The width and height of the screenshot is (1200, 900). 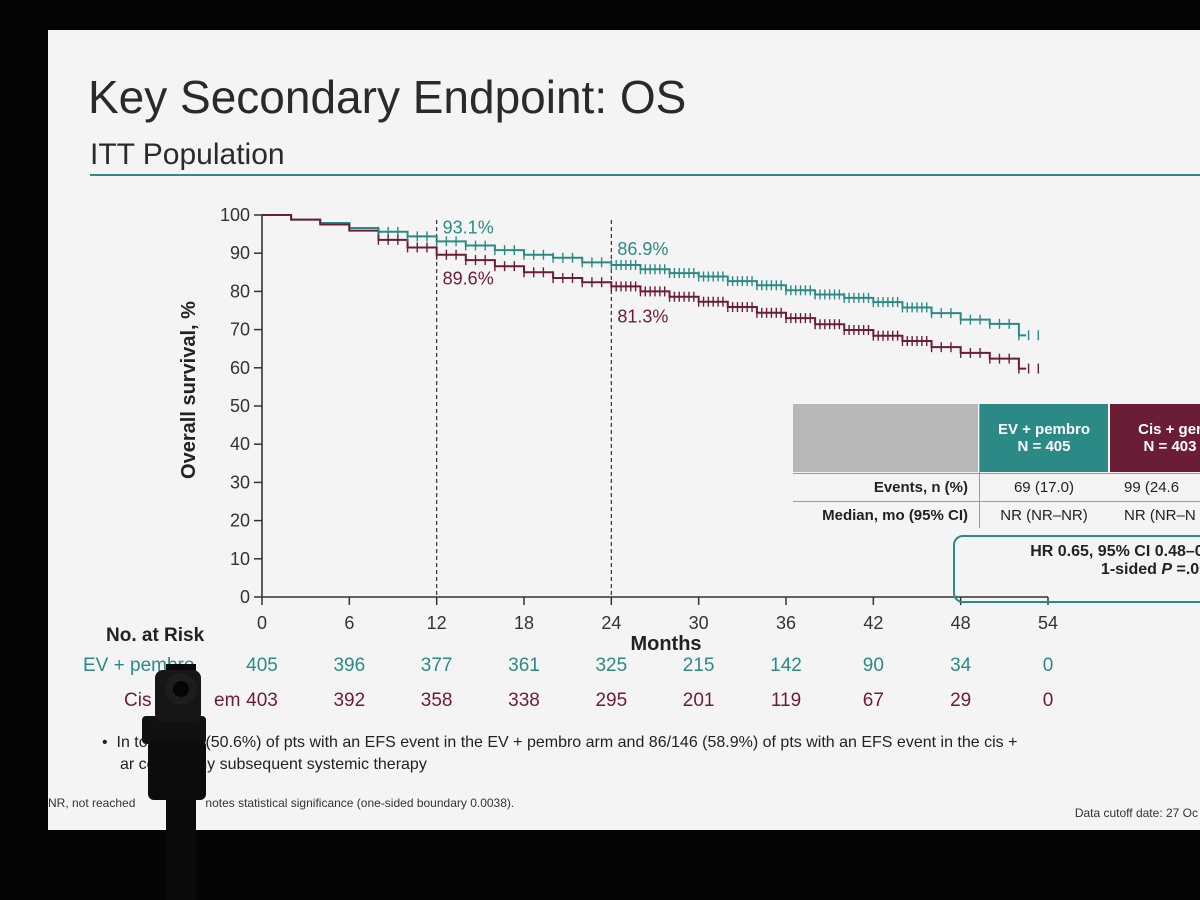 What do you see at coordinates (240, 253) in the screenshot?
I see `y-tick-label: 90` at bounding box center [240, 253].